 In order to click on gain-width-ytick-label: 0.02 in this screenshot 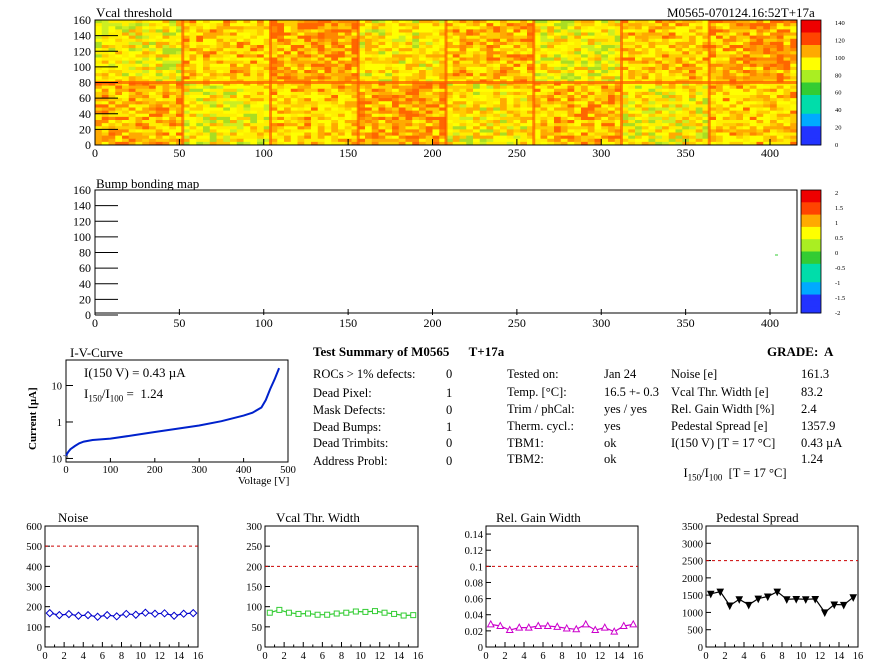, I will do `click(474, 632)`.